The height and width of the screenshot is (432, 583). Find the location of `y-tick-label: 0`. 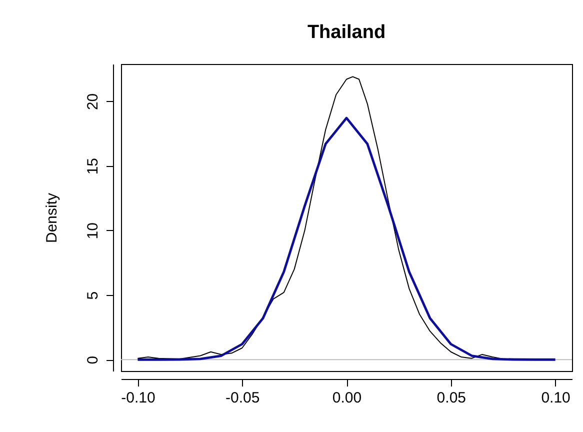

y-tick-label: 0 is located at coordinates (93, 360).